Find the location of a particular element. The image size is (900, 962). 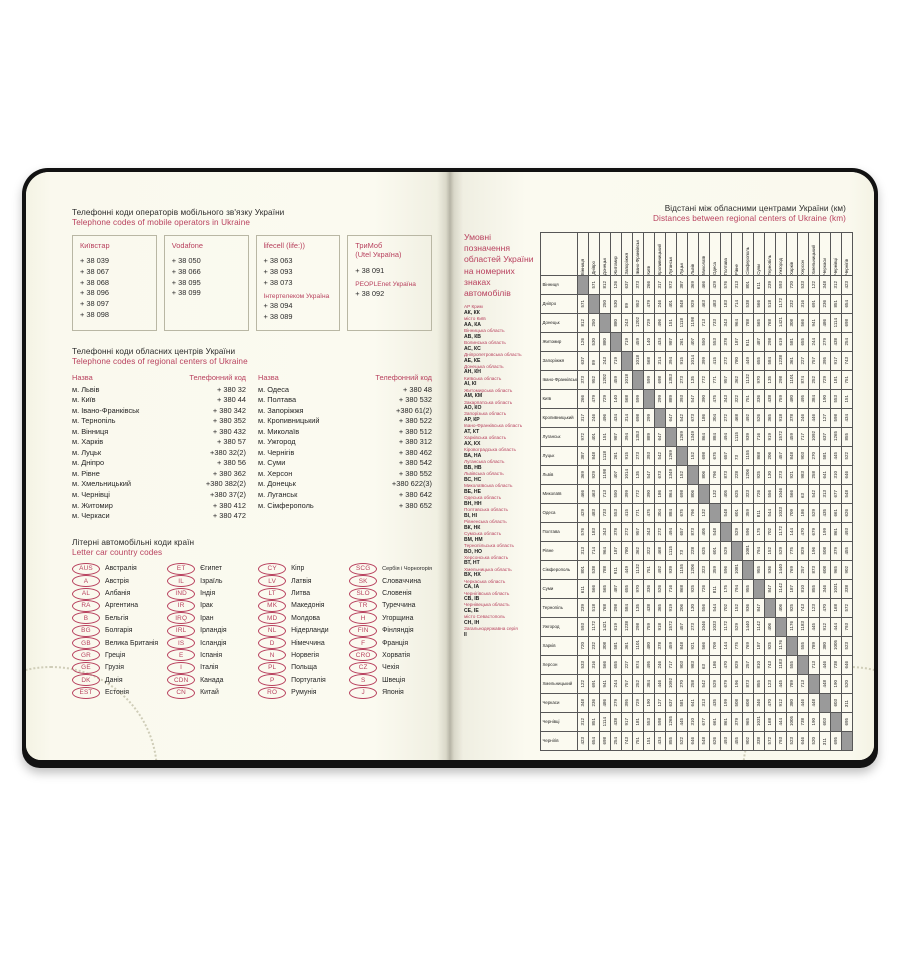

legend-plate-code: АН, КН is located at coordinates (472, 372).